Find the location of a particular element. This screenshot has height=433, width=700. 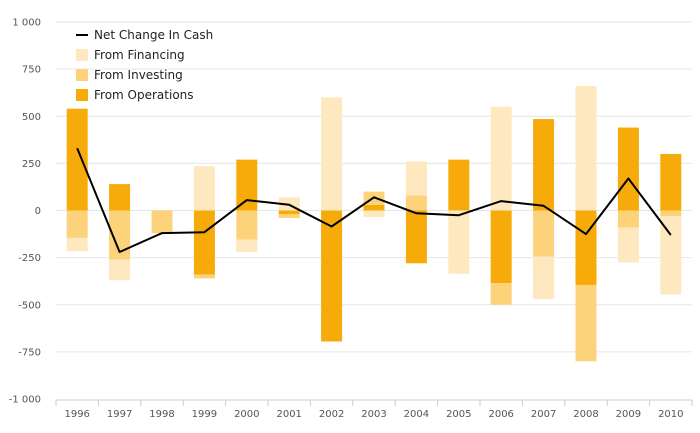

x-tick-label: 2007 is located at coordinates (543, 414).